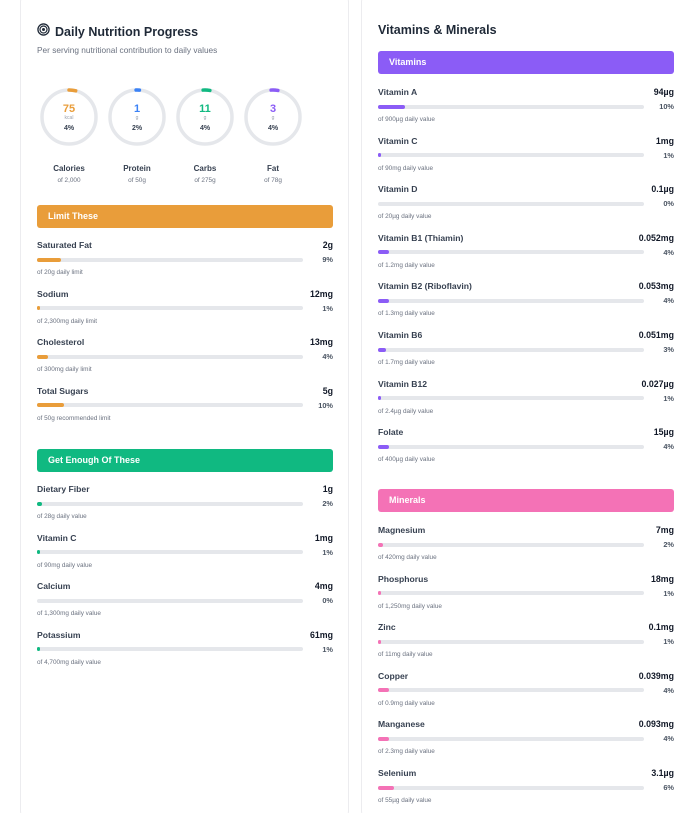 This screenshot has width=694, height=813. Describe the element at coordinates (64, 370) in the screenshot. I see `nutrient-daily-note: of 300mg daily limit` at that location.